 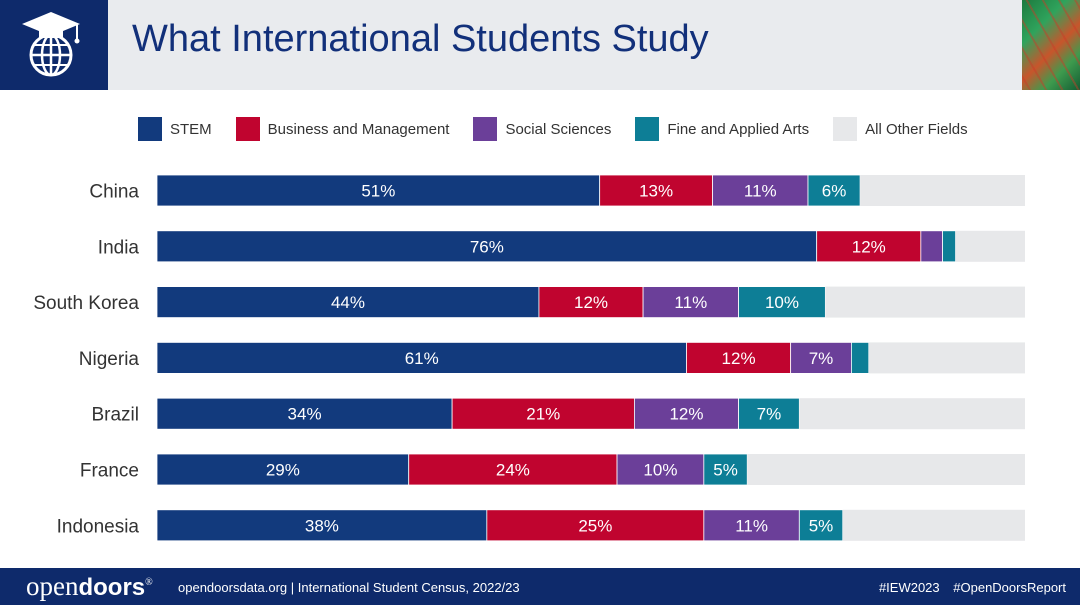 I want to click on legend-swatch-stem, so click(x=150, y=129).